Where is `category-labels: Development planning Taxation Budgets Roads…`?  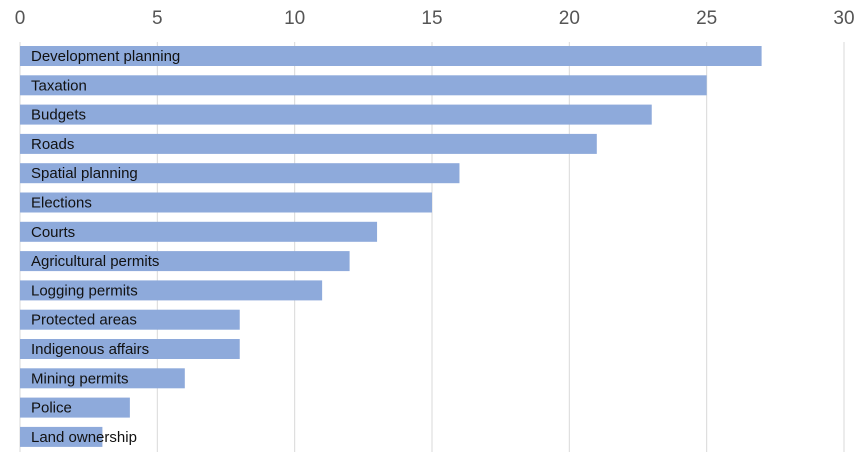
category-labels: Development planning Taxation Budgets Roads… is located at coordinates (105, 247).